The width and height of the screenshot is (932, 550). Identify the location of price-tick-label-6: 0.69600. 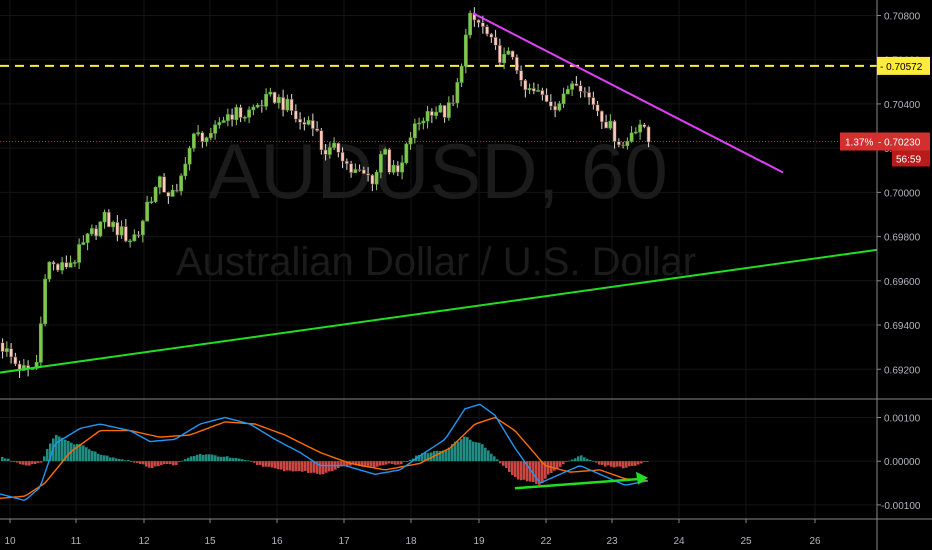
(902, 282).